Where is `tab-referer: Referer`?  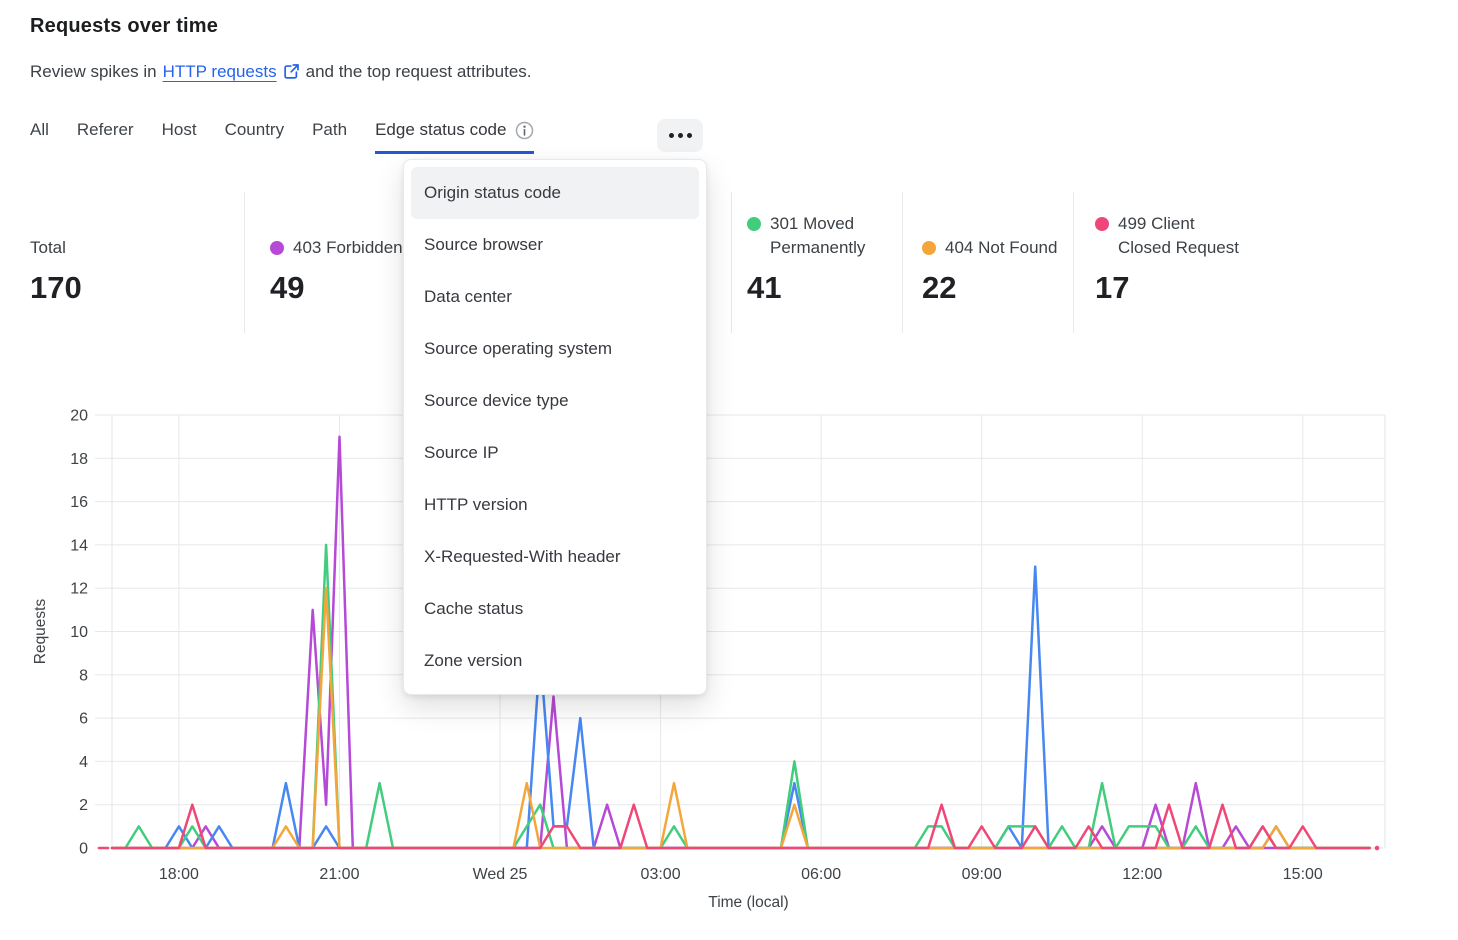 tab-referer: Referer is located at coordinates (105, 137).